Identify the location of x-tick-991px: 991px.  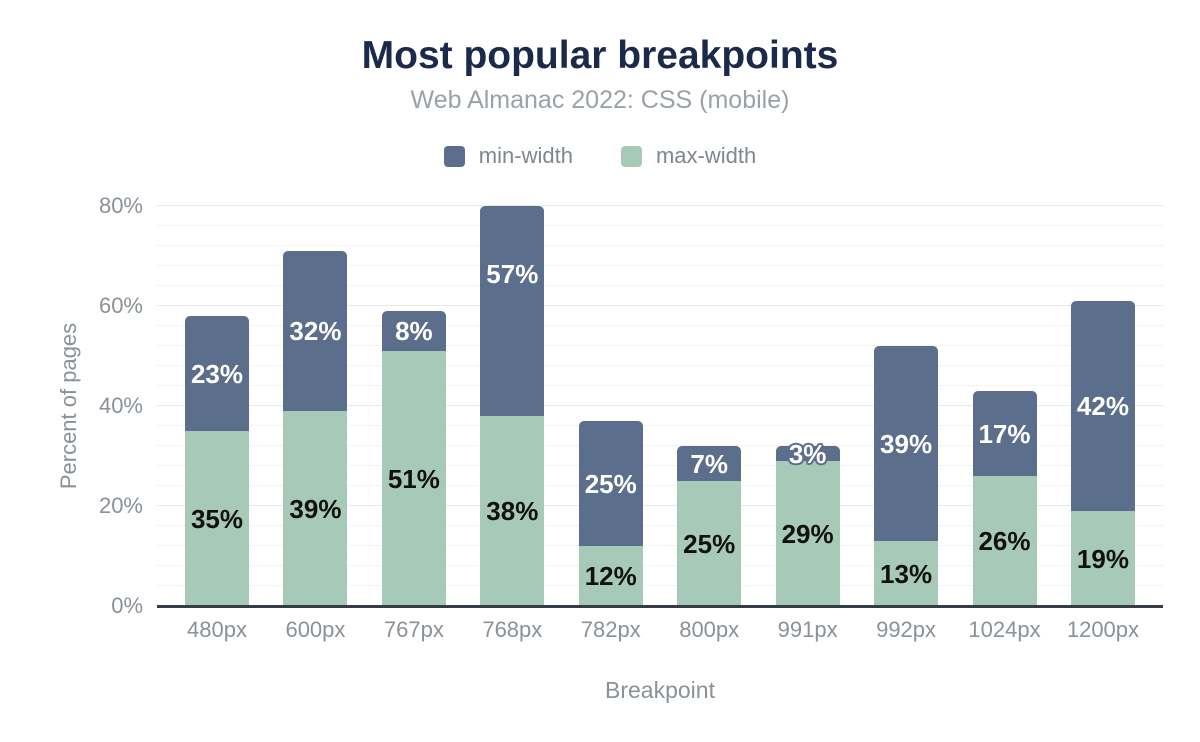
(808, 630).